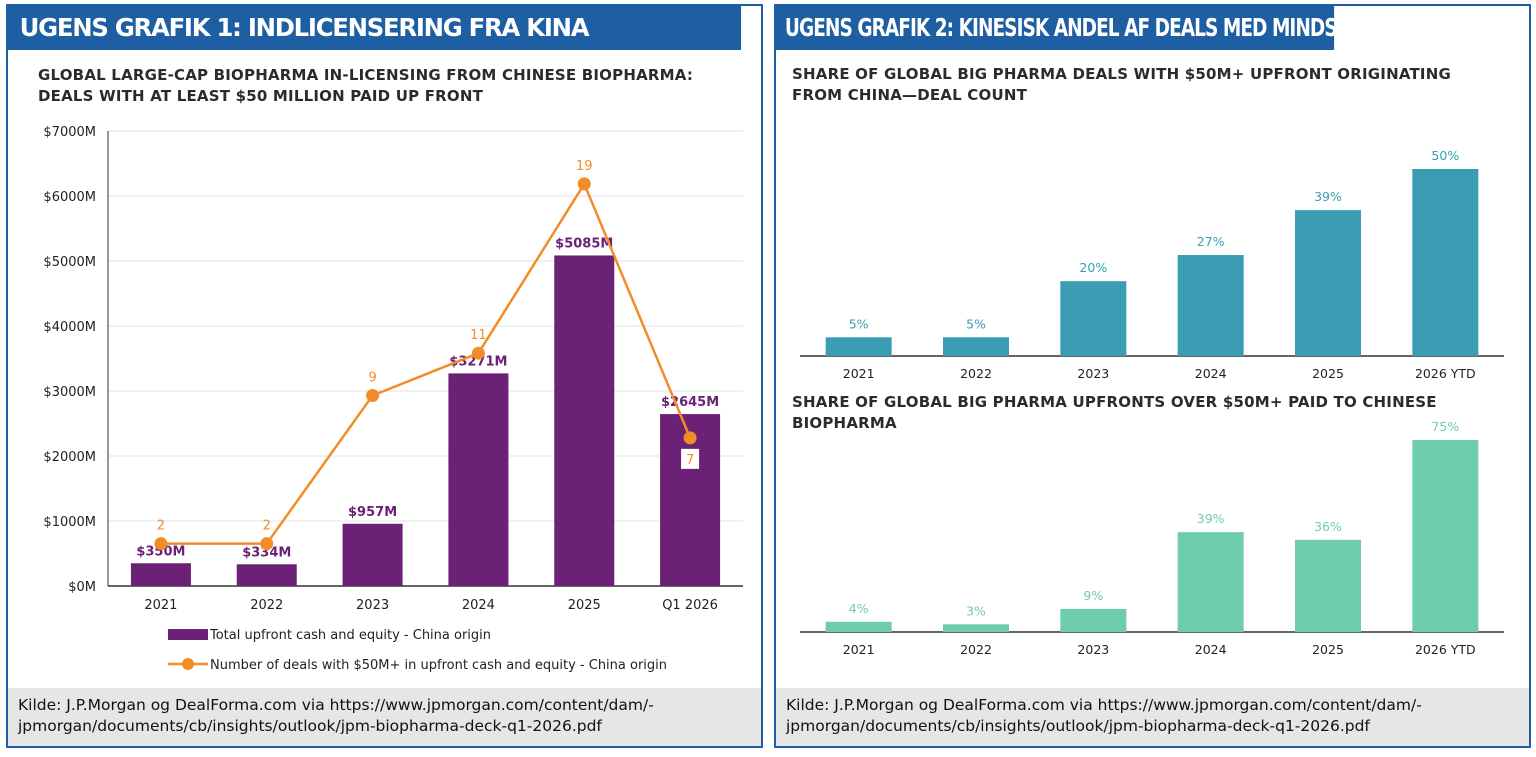  I want to click on y-tick-label: $6000M, so click(69, 197).